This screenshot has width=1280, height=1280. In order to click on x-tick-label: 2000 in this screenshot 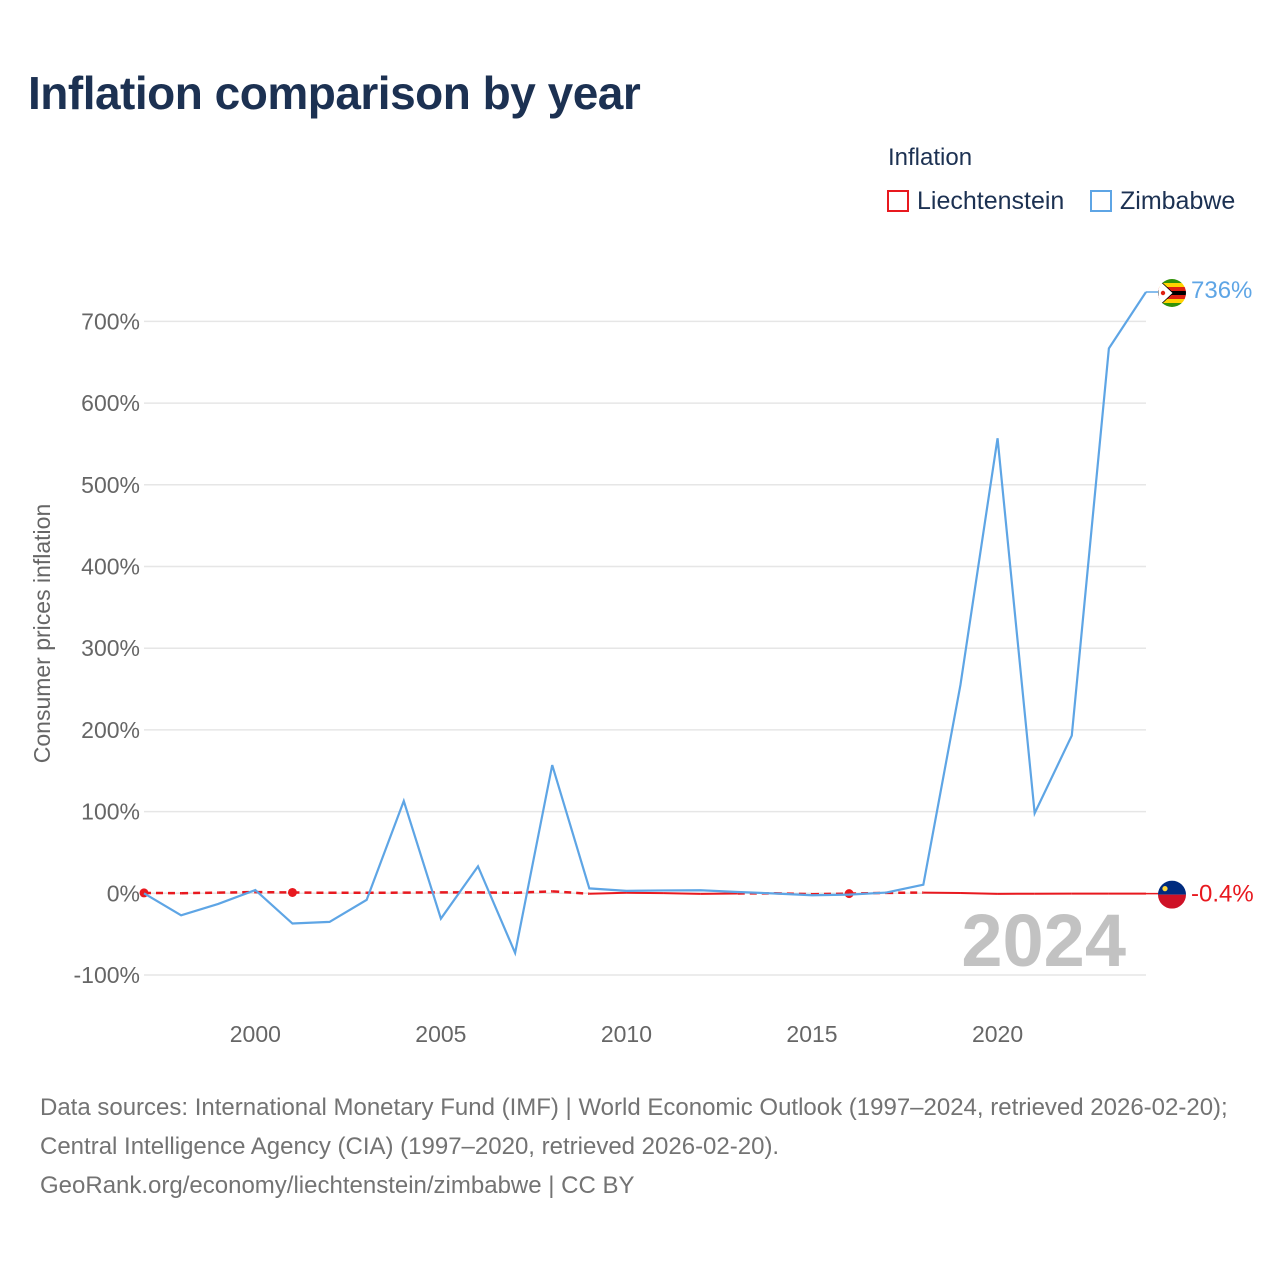, I will do `click(255, 1034)`.